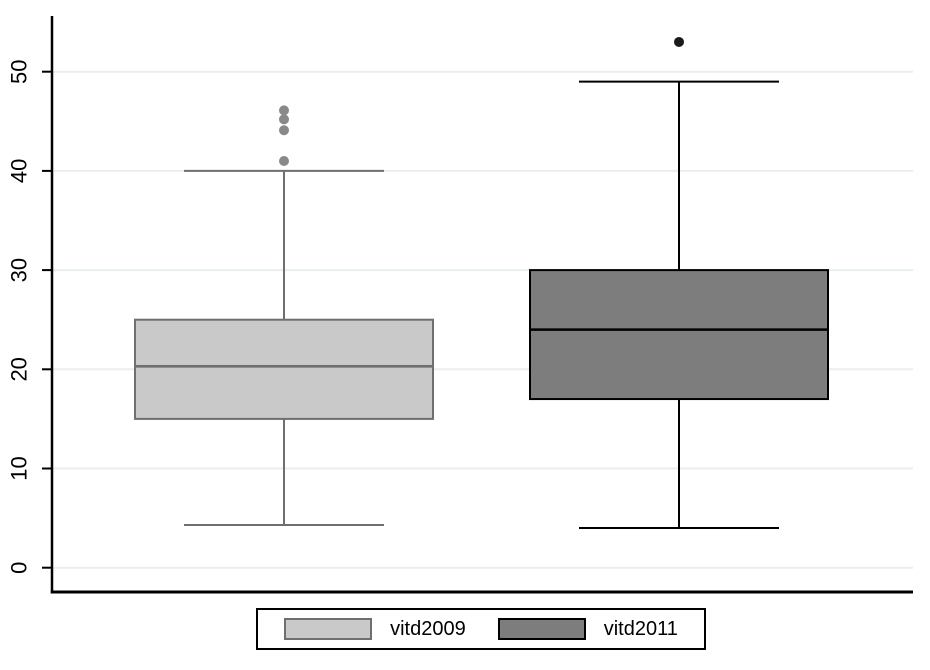 Image resolution: width=930 pixels, height=670 pixels. What do you see at coordinates (19, 270) in the screenshot?
I see `y-tick-label-30: 30` at bounding box center [19, 270].